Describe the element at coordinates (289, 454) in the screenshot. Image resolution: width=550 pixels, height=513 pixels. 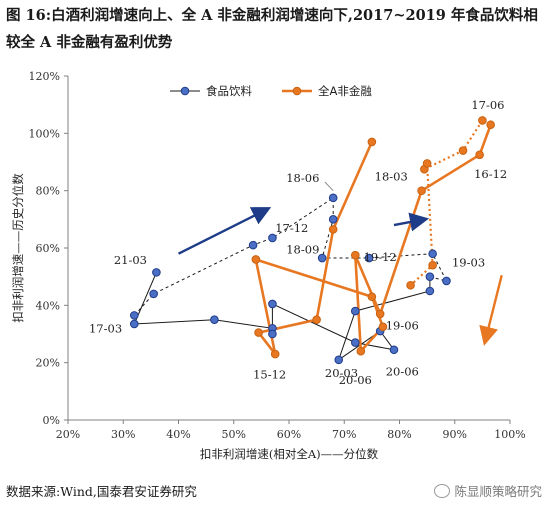
I see `x-axis-title: 扣非利润增速(相对全A)——分位数` at that location.